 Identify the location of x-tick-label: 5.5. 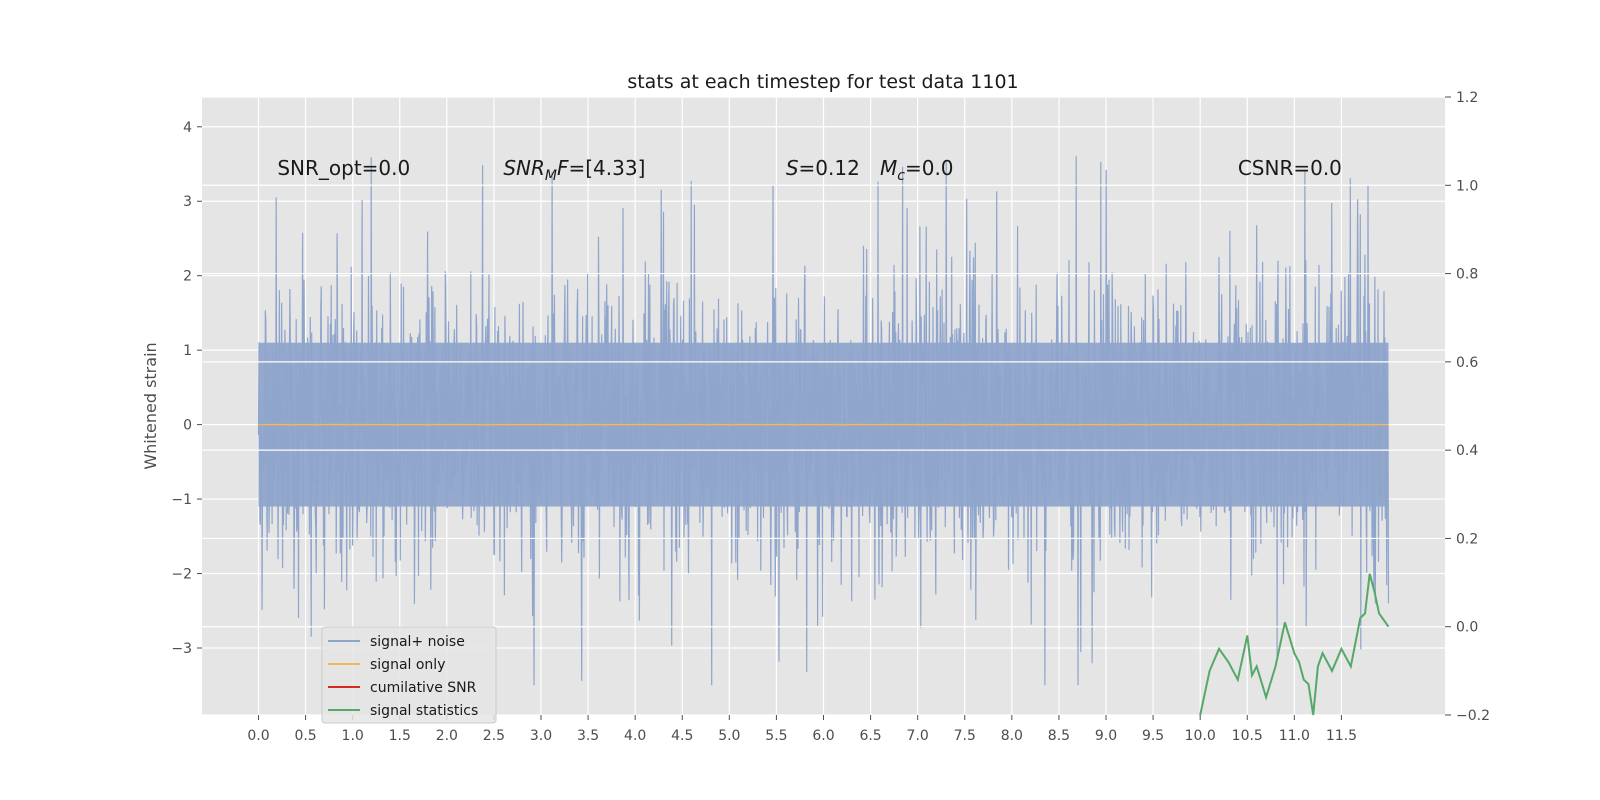
(776, 736).